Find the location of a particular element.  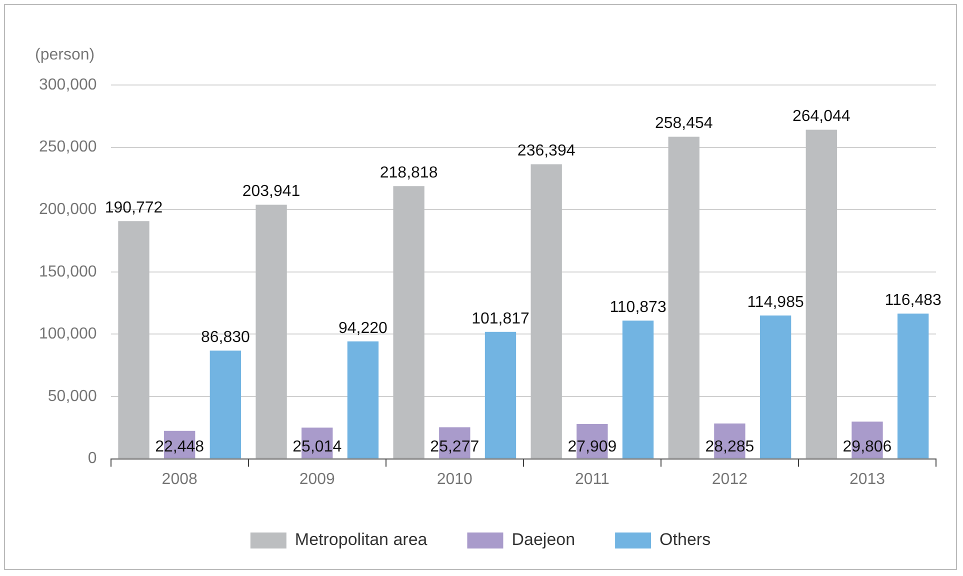

legend-label: Metropolitan area is located at coordinates (361, 540).